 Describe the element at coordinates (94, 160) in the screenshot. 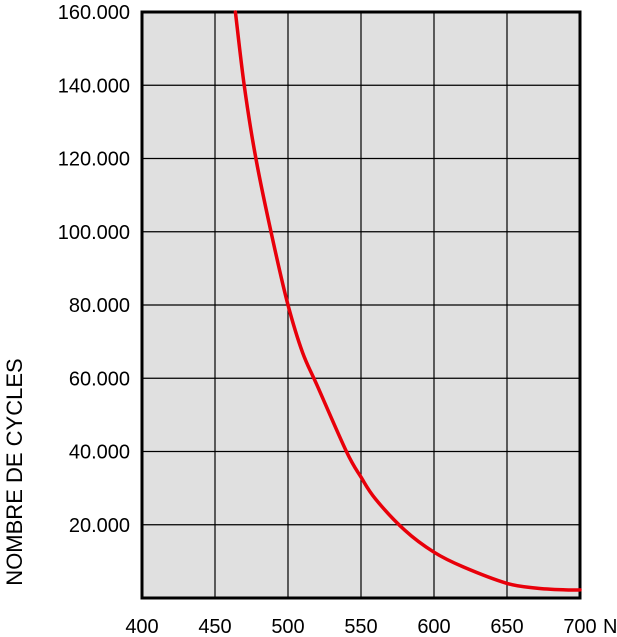

I see `y-tick-label: 120.000` at that location.